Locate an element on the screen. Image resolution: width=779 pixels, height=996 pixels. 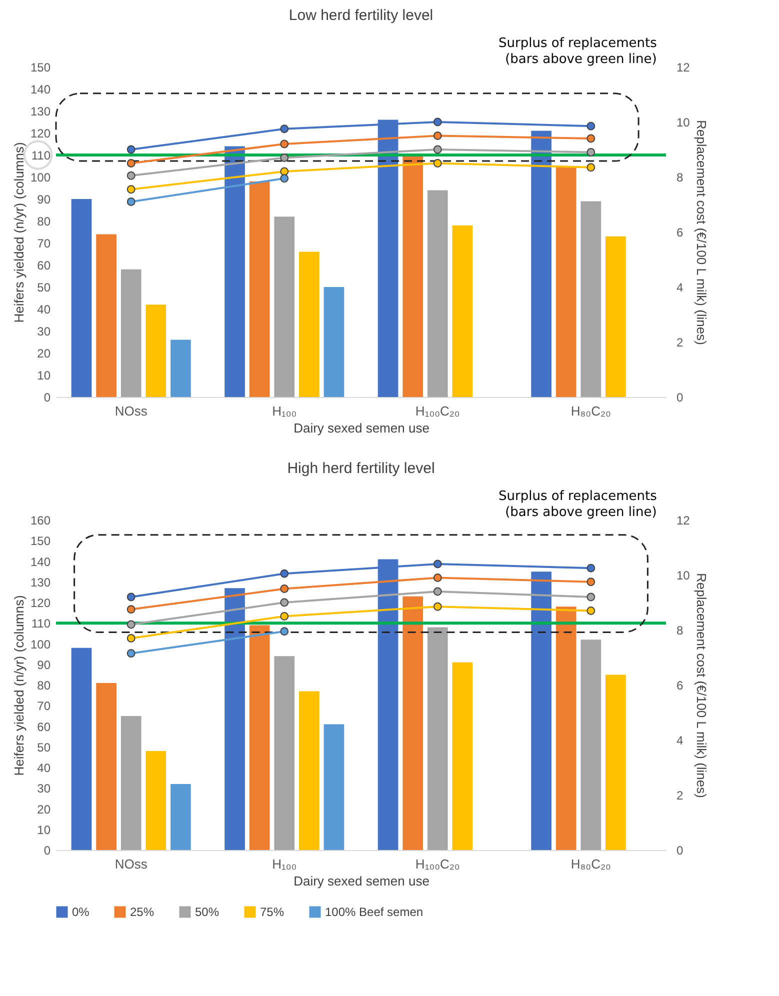
legend-label: 25% is located at coordinates (142, 912).